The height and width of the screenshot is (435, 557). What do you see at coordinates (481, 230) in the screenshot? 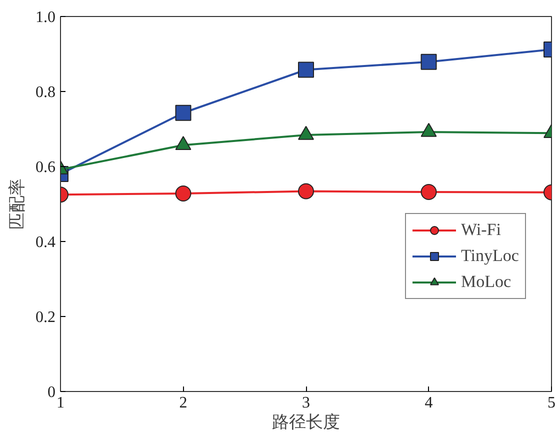
I see `legend-label: Wi-Fi` at bounding box center [481, 230].